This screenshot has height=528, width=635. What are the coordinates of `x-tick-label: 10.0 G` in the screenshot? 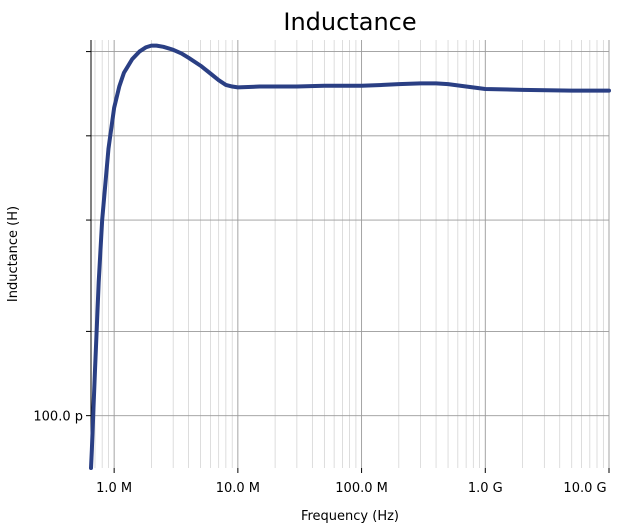 It's located at (584, 488).